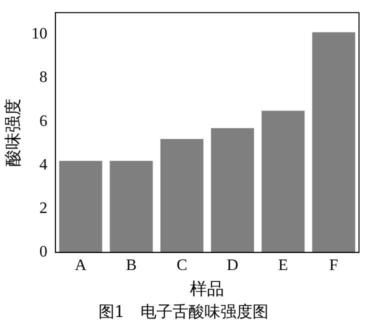  Describe the element at coordinates (13, 132) in the screenshot. I see `y-axis-title: 酸味强度` at that location.